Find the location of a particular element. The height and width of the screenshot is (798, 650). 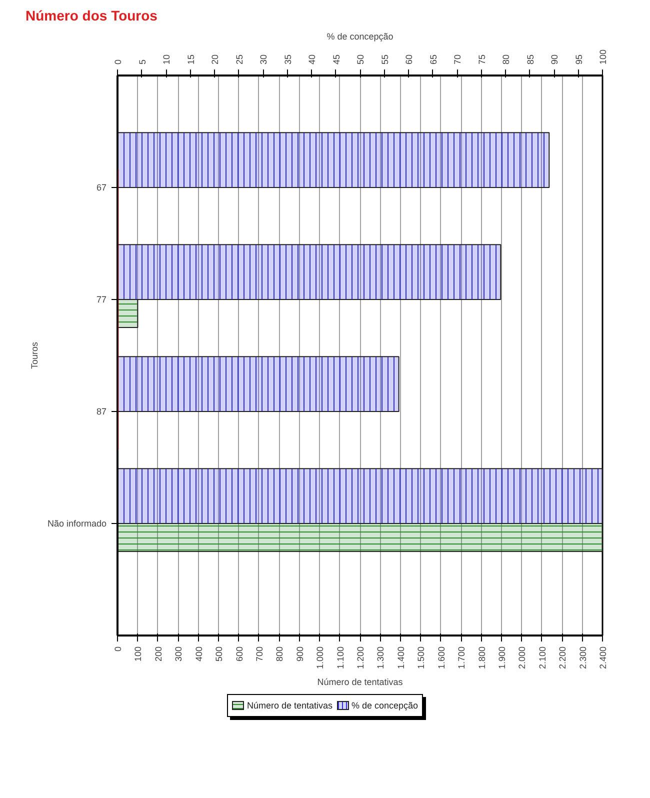

x2-axis-title: % de concepção is located at coordinates (360, 36).